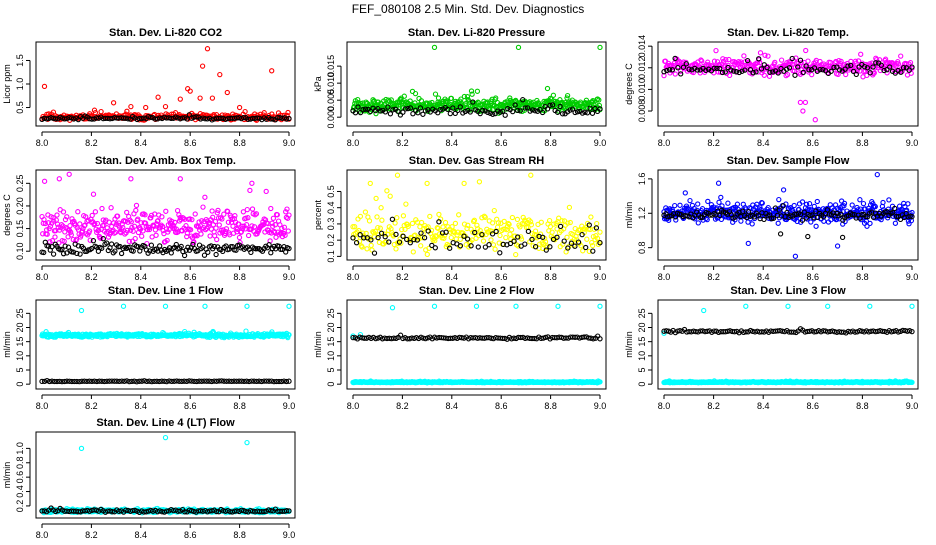  I want to click on panel-title: Stan. Dev. Li-820 Temp., so click(788, 33).